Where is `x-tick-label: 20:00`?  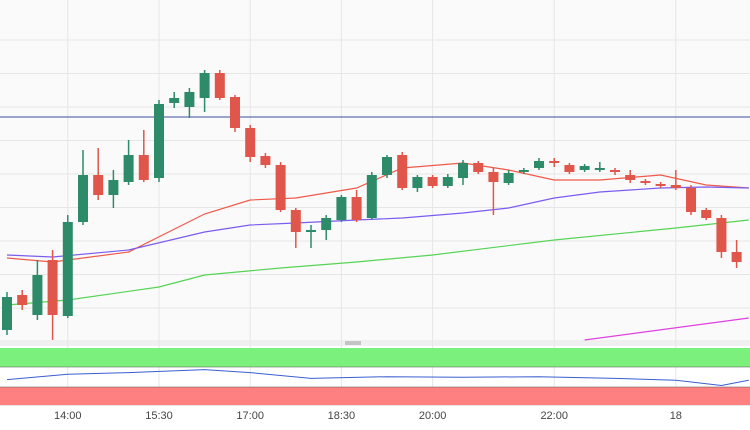
x-tick-label: 20:00 is located at coordinates (433, 416).